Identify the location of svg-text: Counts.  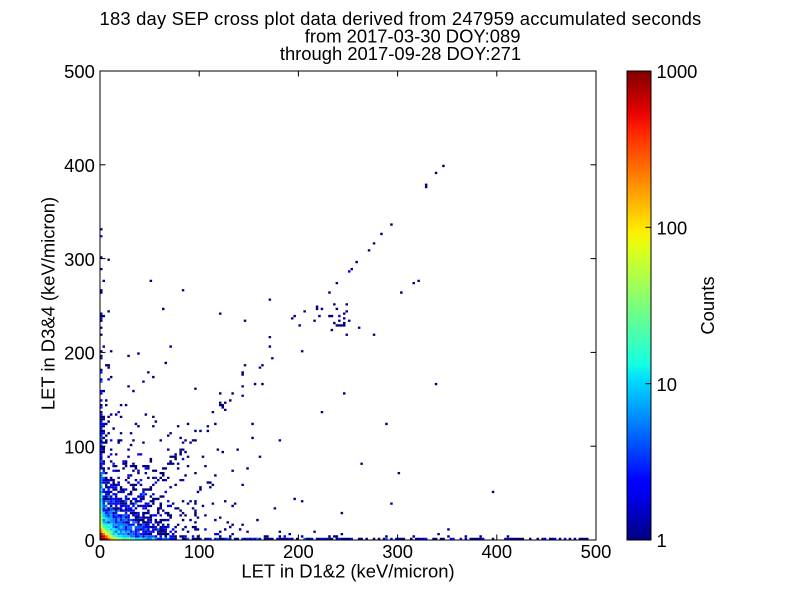
(707, 305).